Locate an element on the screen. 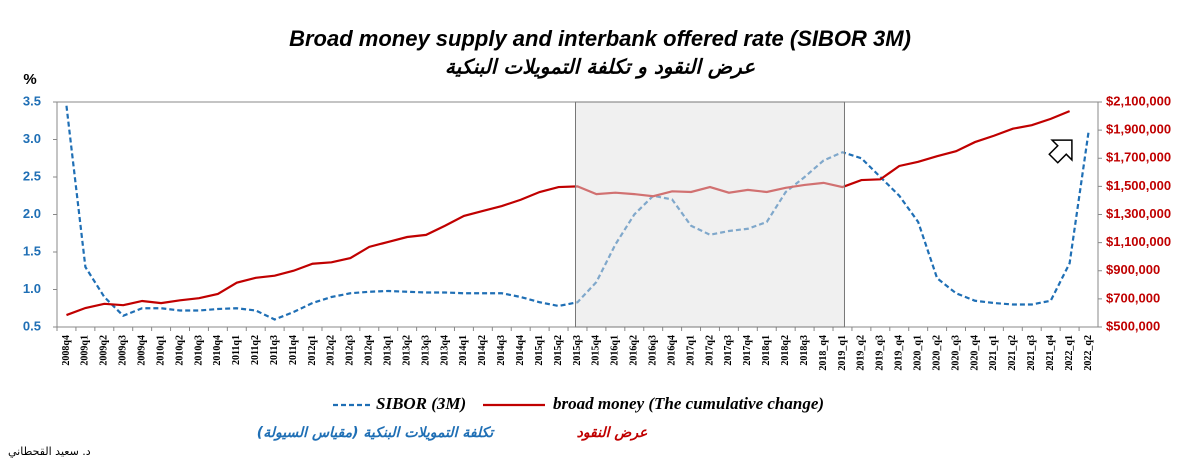 The width and height of the screenshot is (1200, 466). x-tick-label: 2016q4 is located at coordinates (671, 350).